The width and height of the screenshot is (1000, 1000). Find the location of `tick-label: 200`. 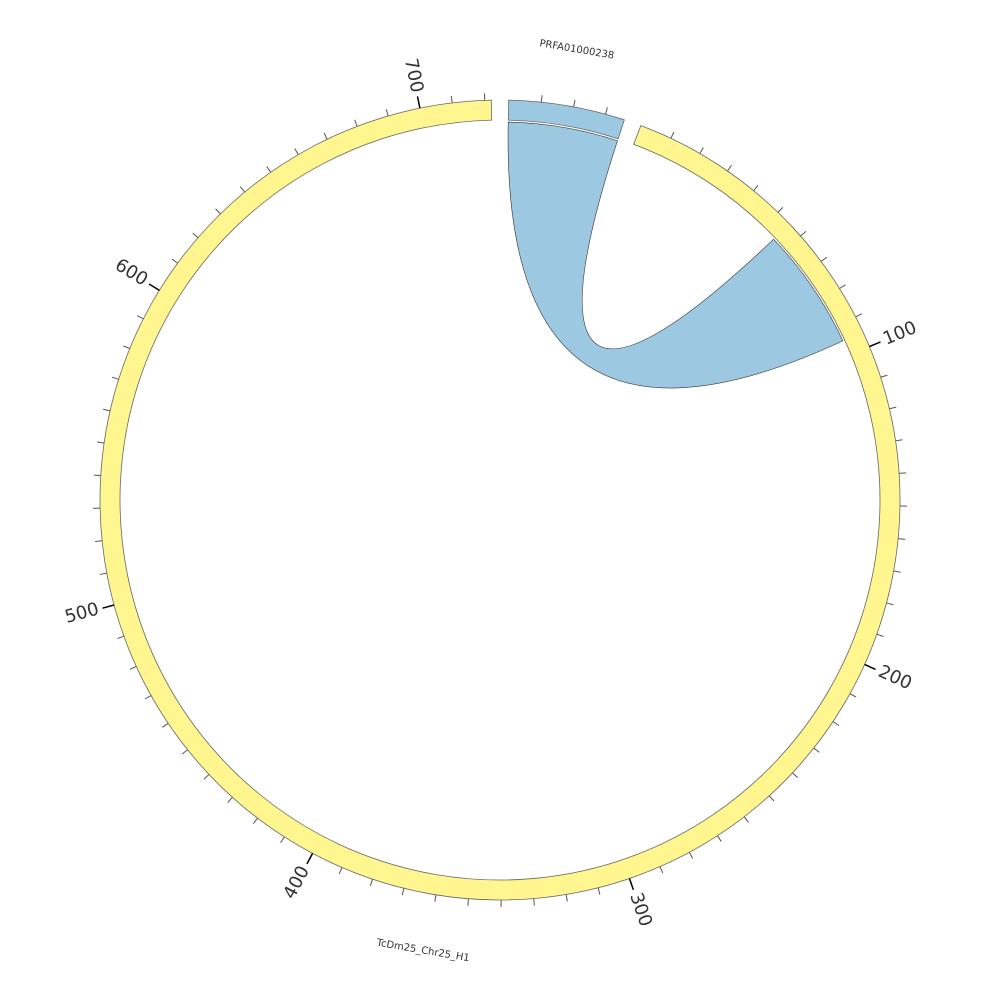

tick-label: 200 is located at coordinates (895, 677).